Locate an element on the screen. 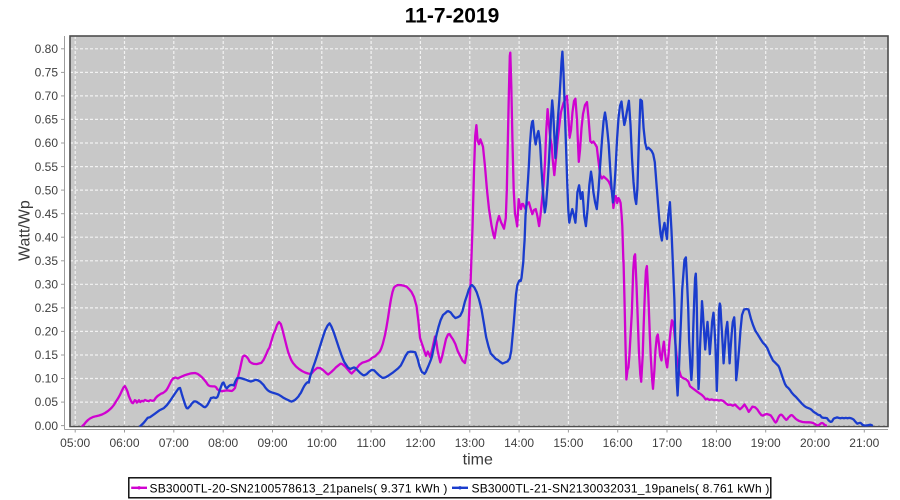  svg-text: 17:00 is located at coordinates (667, 443).